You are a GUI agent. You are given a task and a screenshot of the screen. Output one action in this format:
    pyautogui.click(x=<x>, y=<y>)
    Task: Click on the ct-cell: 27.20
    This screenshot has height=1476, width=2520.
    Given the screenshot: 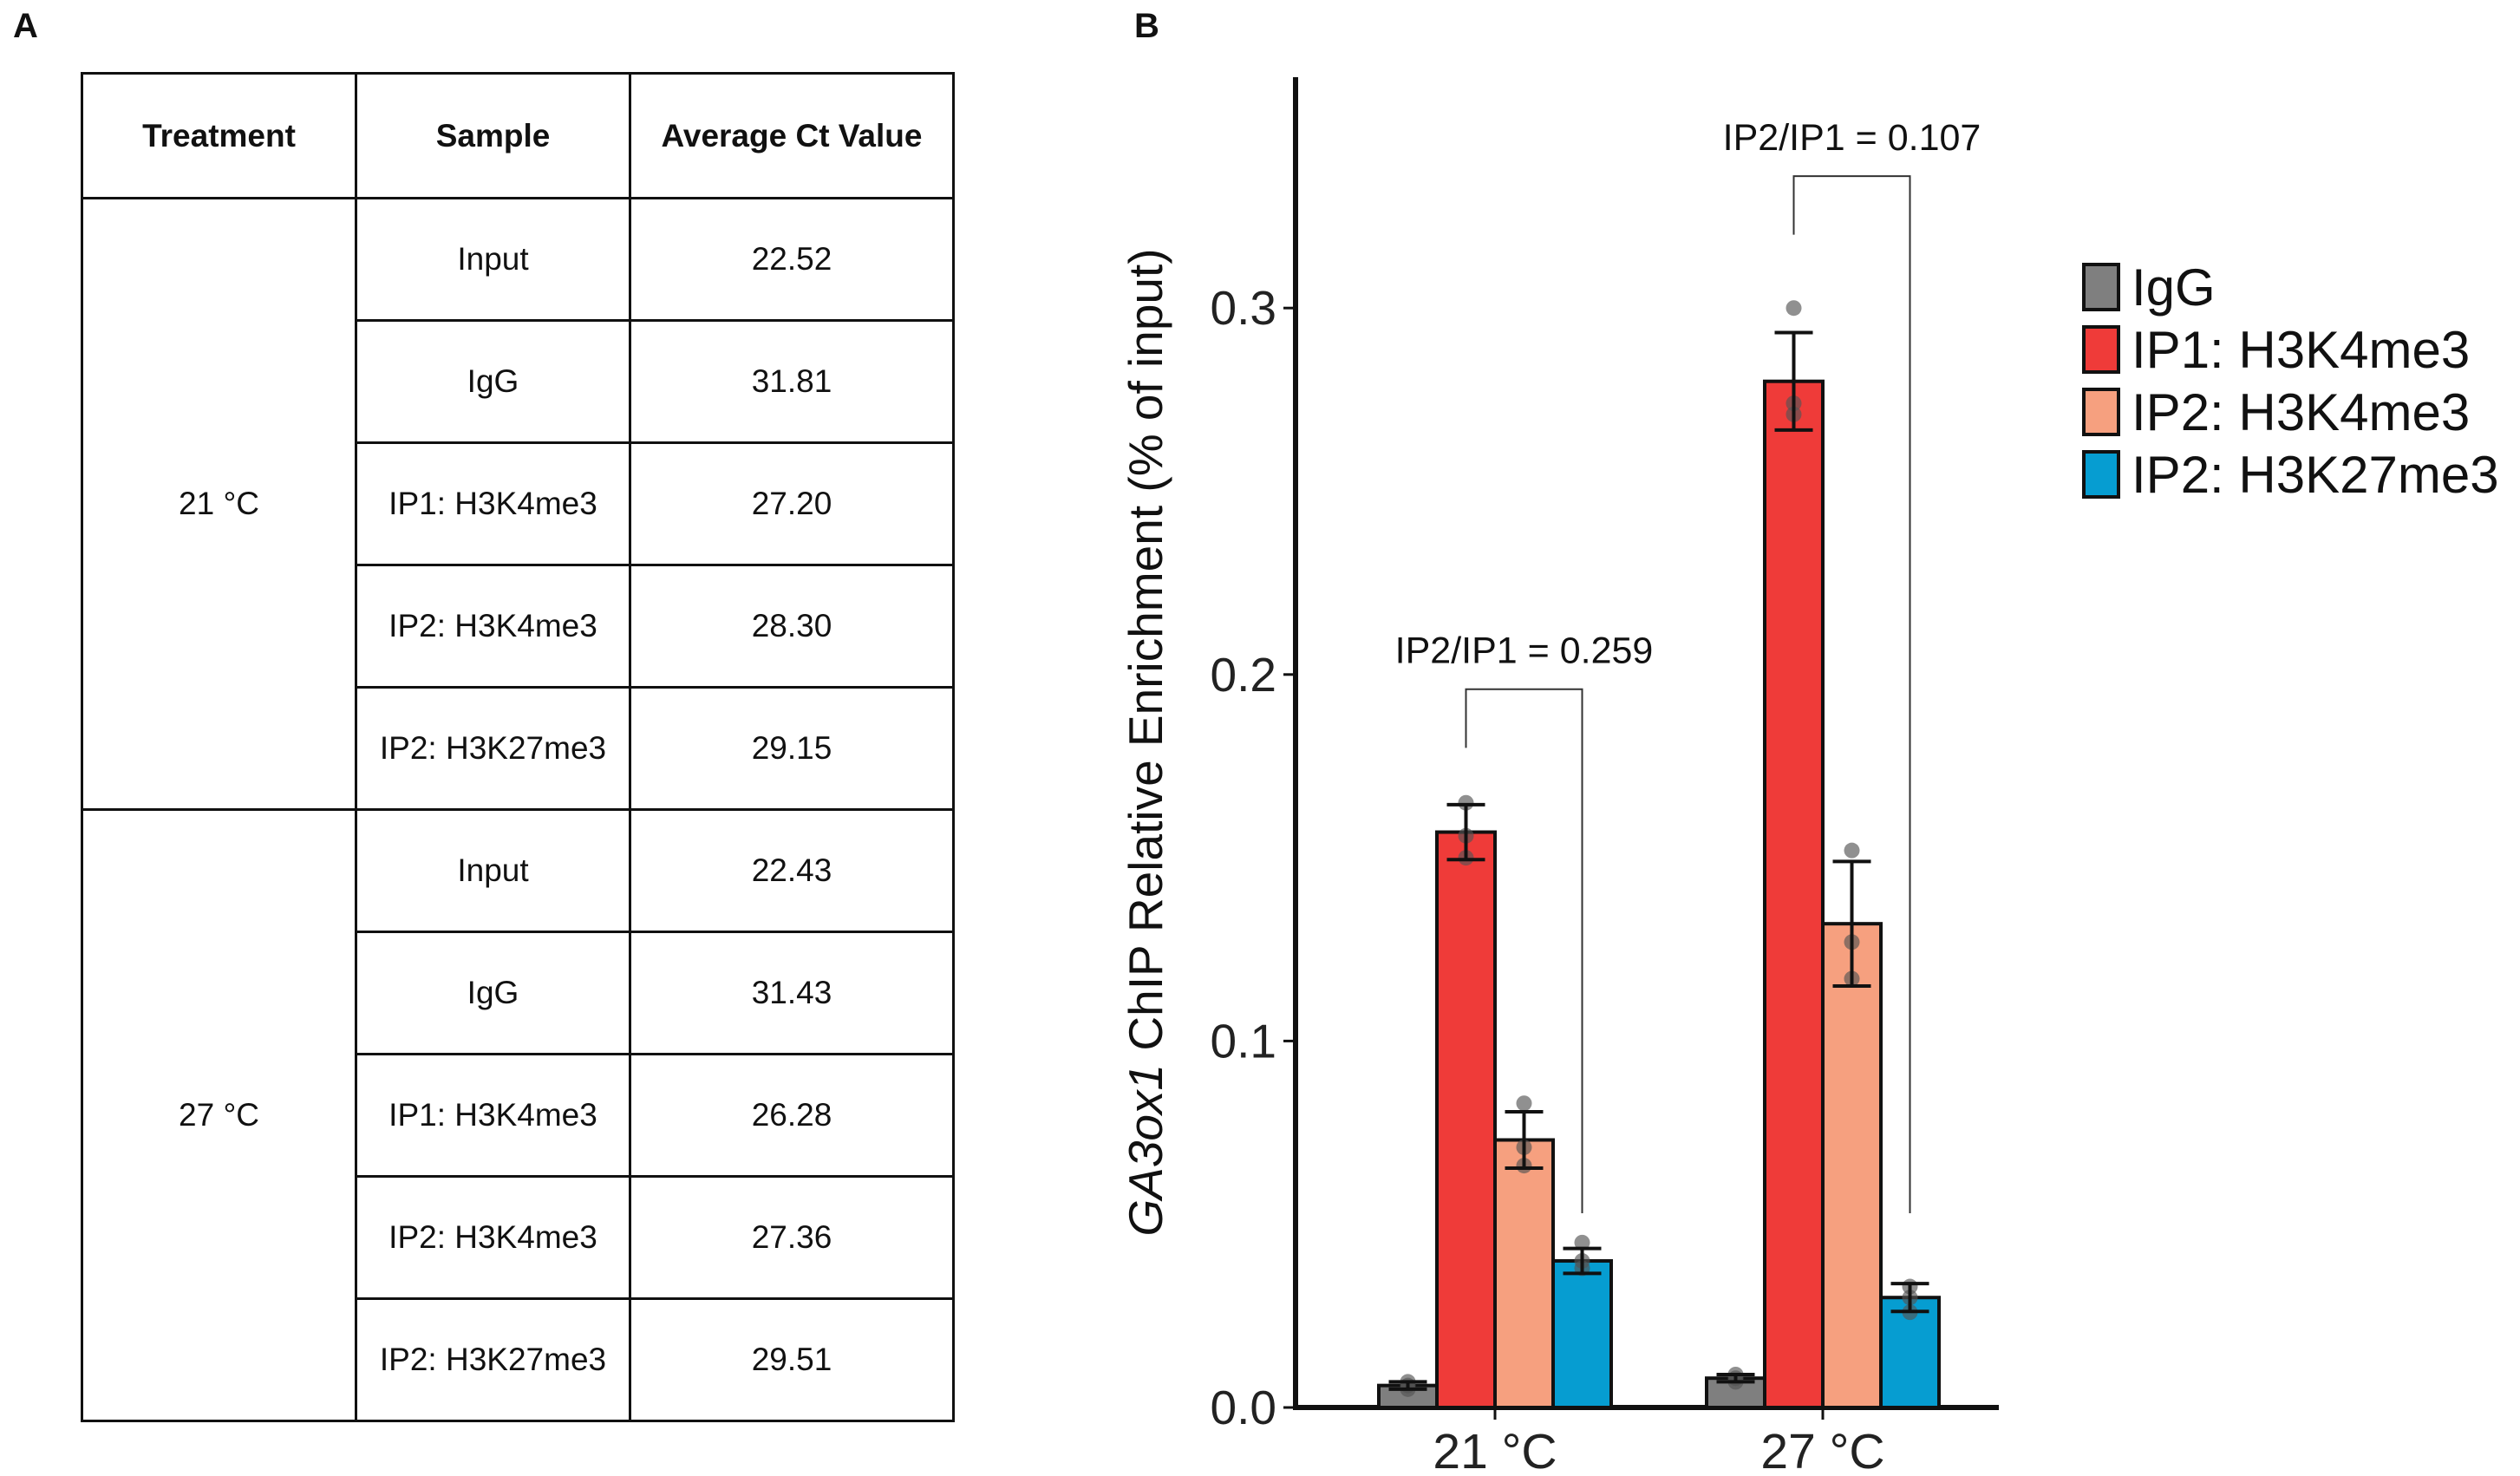 What is the action you would take?
    pyautogui.click(x=792, y=503)
    